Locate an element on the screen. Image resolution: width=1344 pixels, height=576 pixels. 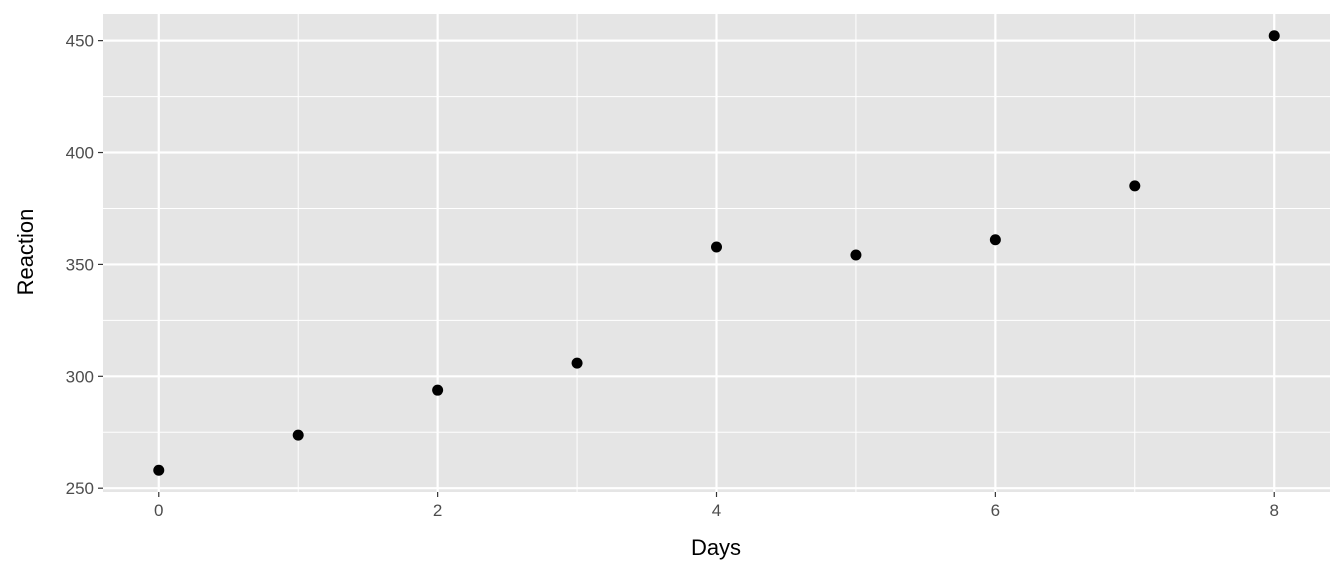
y-tick-label: 300 is located at coordinates (80, 376).